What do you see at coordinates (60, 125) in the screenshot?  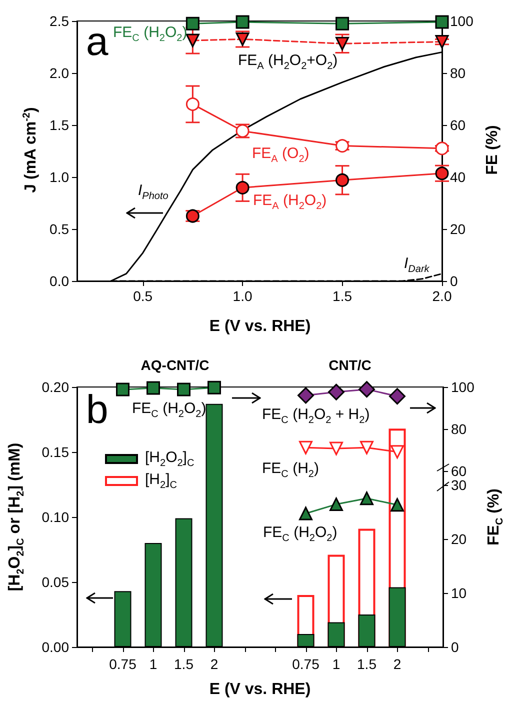 I see `y-tick-label: 1.5` at bounding box center [60, 125].